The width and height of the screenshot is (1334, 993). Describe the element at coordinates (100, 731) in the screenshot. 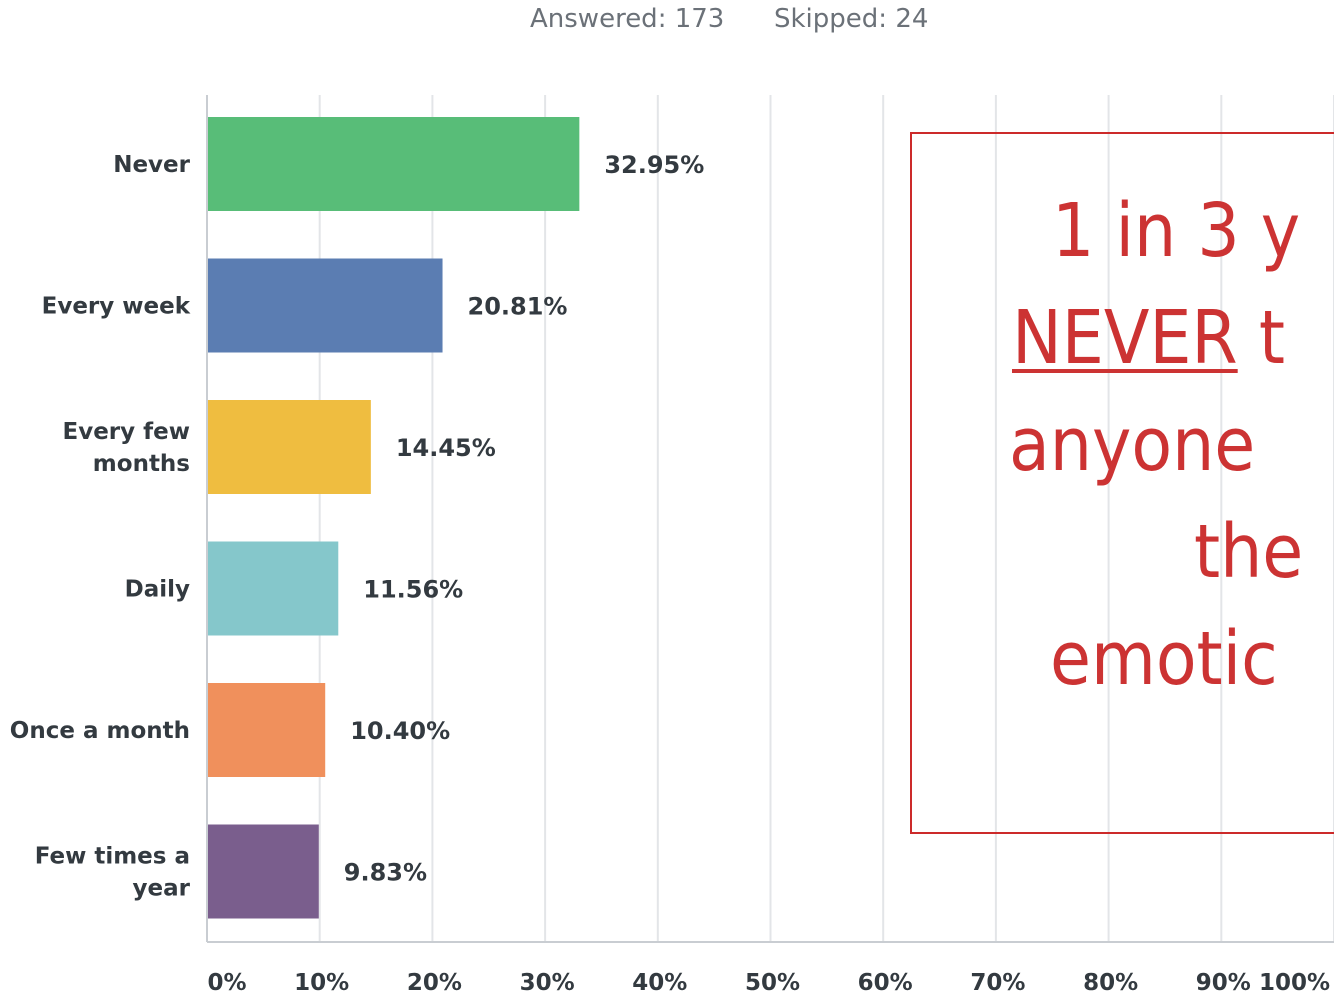

I see `category-label-4: Once a month` at that location.